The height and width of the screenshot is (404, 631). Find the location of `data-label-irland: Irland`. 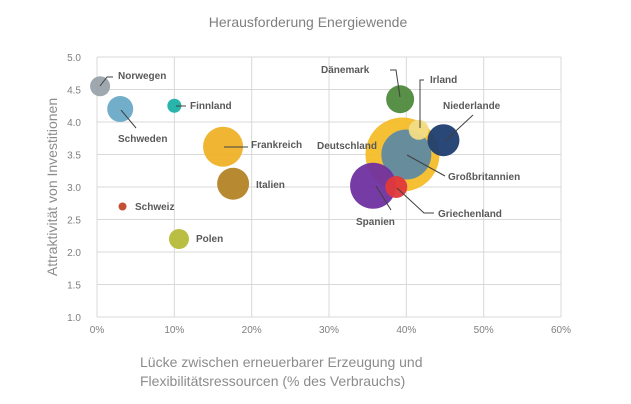

data-label-irland: Irland is located at coordinates (443, 80).